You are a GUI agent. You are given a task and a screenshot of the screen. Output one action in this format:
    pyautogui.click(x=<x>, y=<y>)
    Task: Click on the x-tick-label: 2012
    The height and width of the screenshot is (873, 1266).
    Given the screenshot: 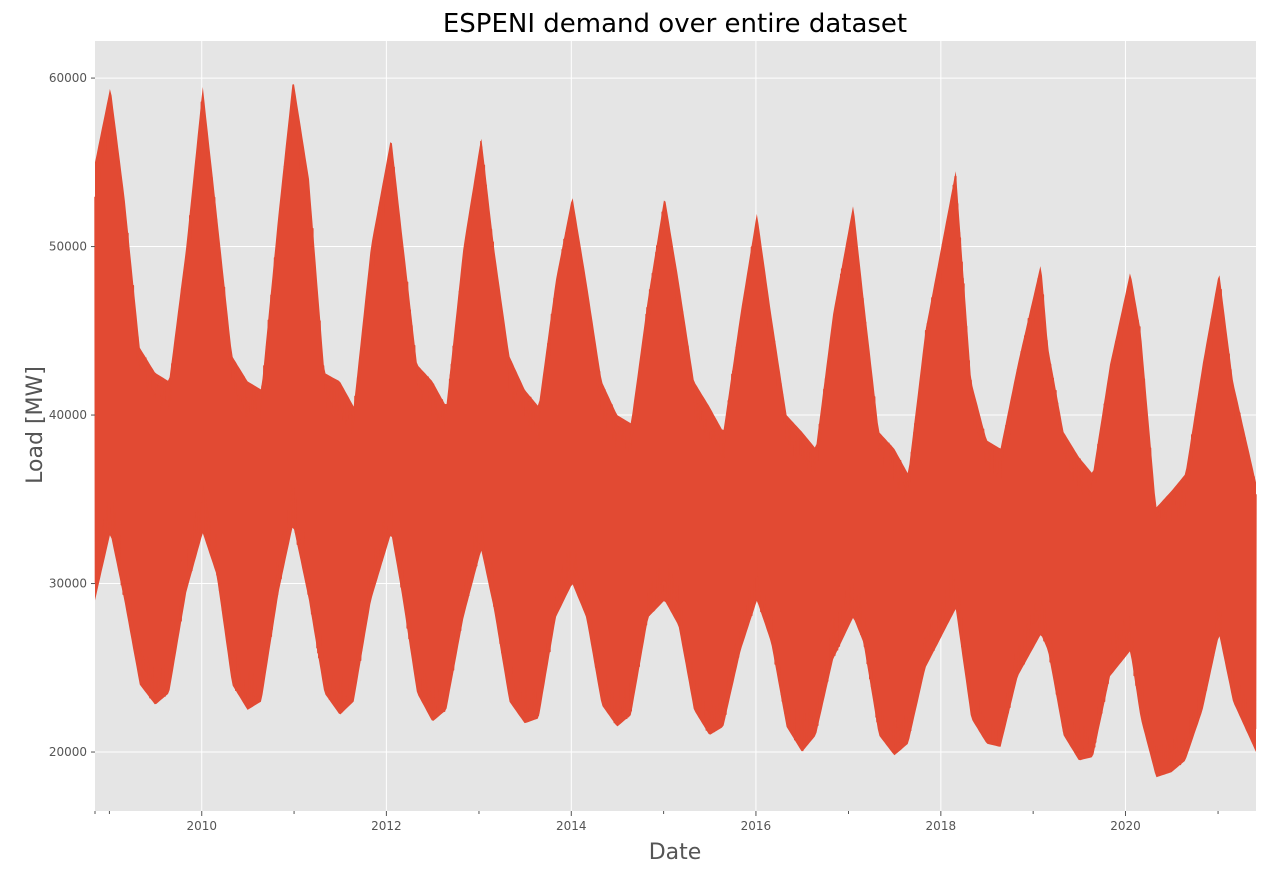 What is the action you would take?
    pyautogui.click(x=386, y=826)
    